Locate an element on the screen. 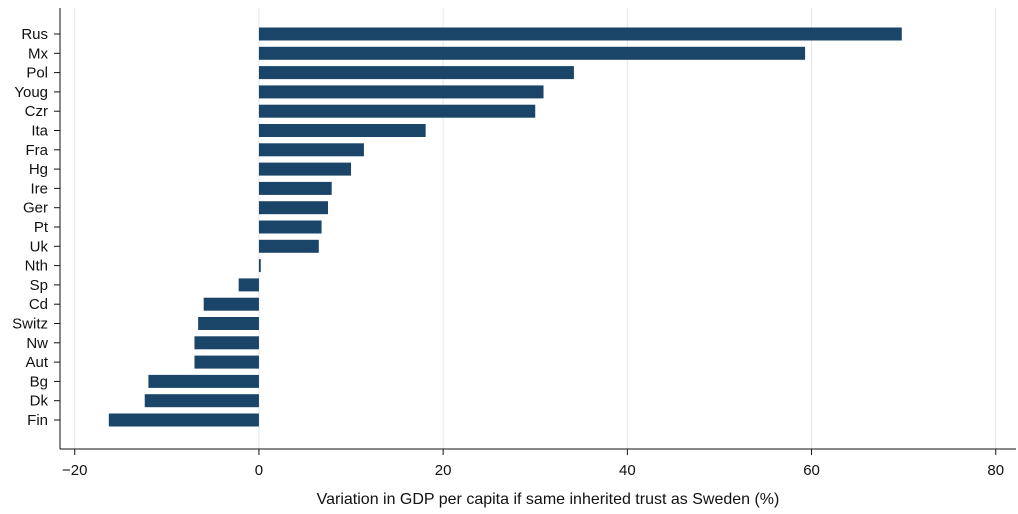 This screenshot has height=514, width=1018. bar-youg is located at coordinates (401, 92).